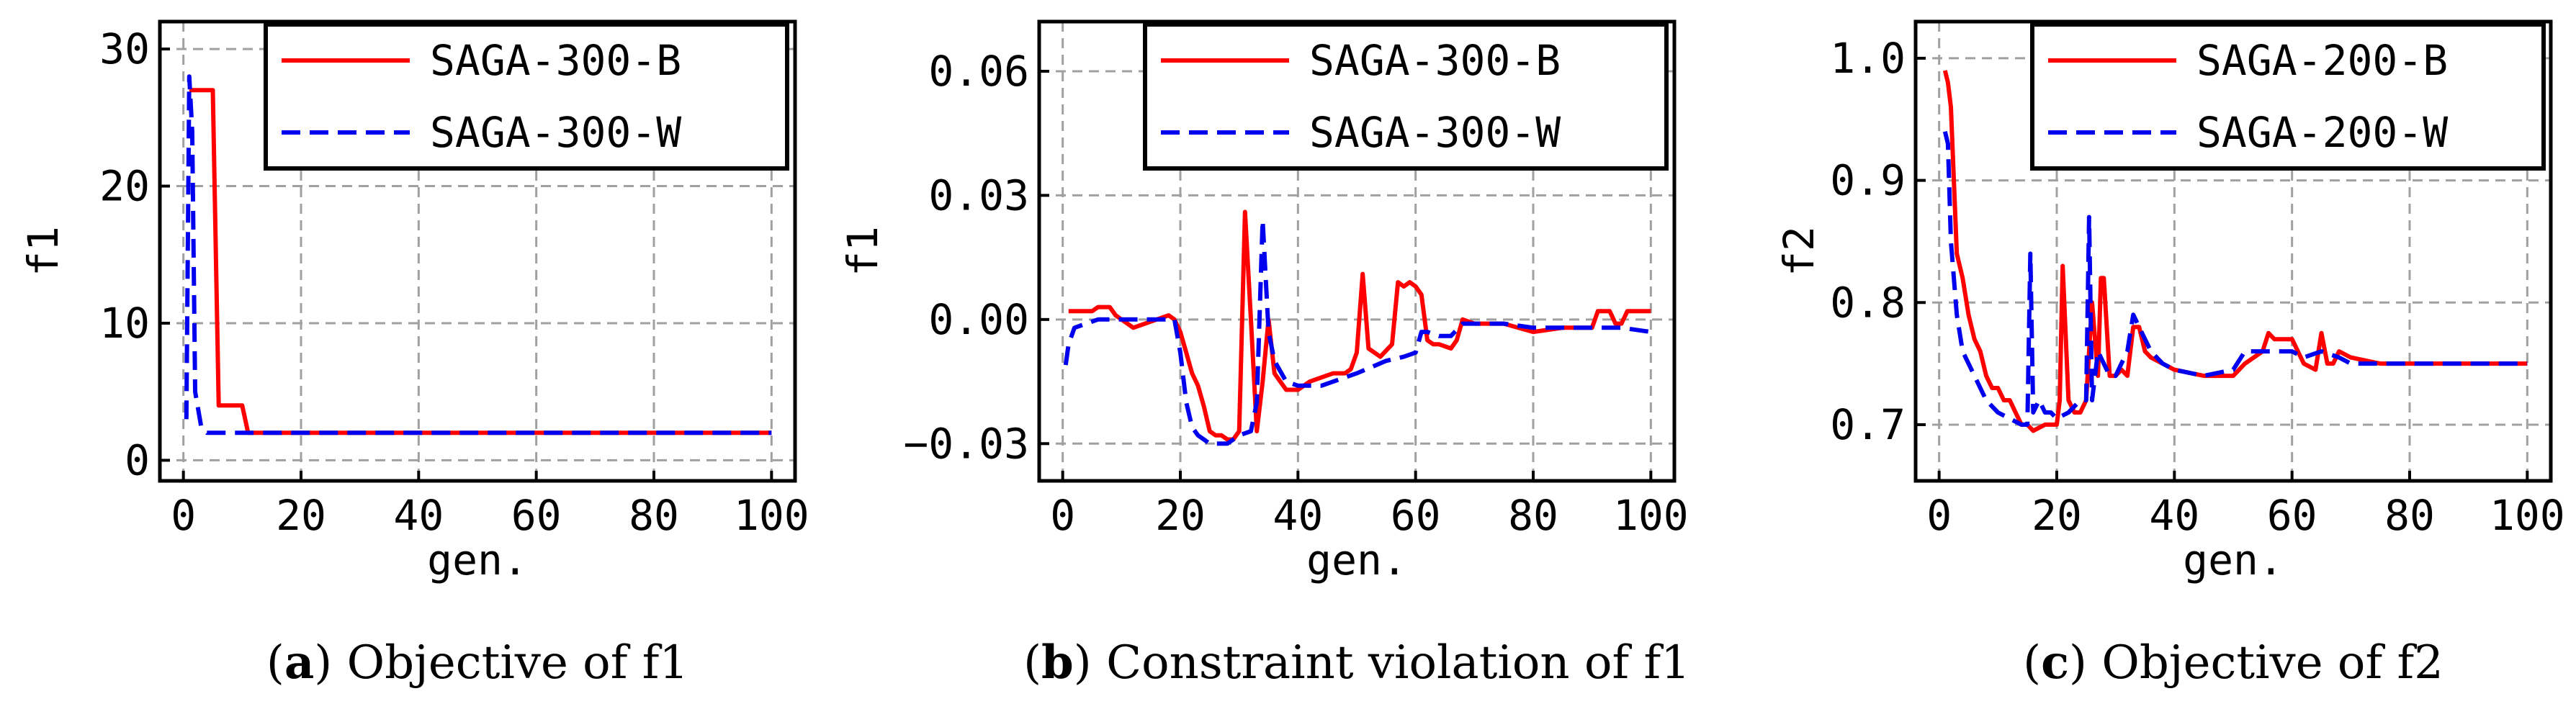 The height and width of the screenshot is (704, 2576). What do you see at coordinates (771, 515) in the screenshot?
I see `panel-a-x-tick-label-5: 100` at bounding box center [771, 515].